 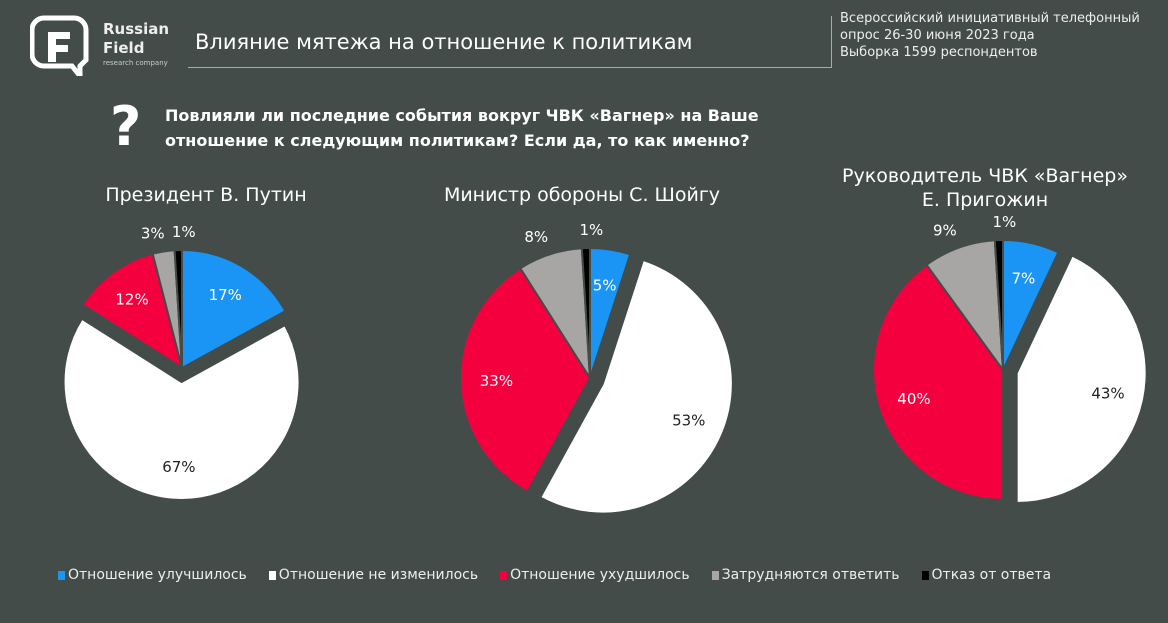 What do you see at coordinates (688, 421) in the screenshot?
I see `data-label: 53%` at bounding box center [688, 421].